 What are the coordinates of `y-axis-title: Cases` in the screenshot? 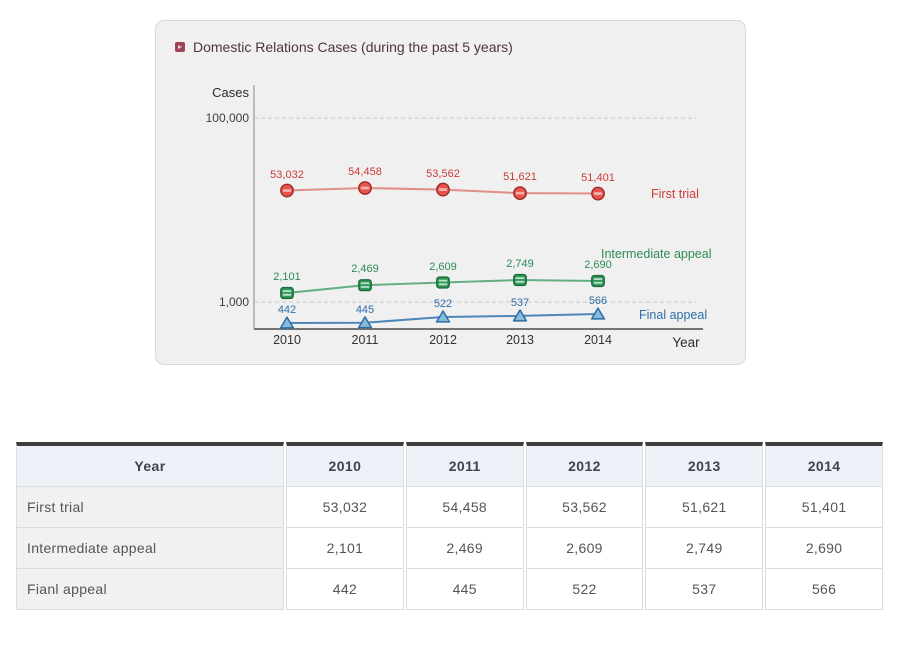 It's located at (230, 92).